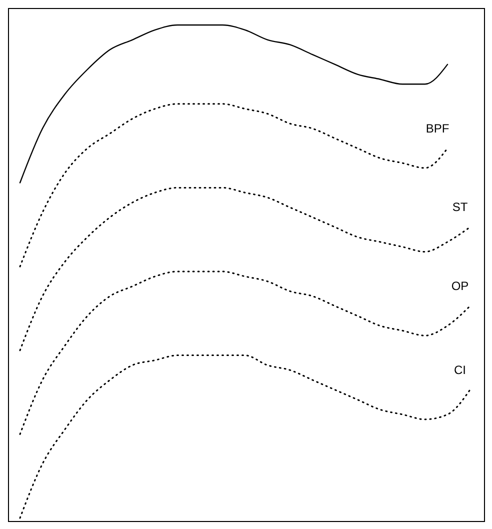 This screenshot has width=492, height=529. I want to click on series-label: BPF, so click(438, 128).